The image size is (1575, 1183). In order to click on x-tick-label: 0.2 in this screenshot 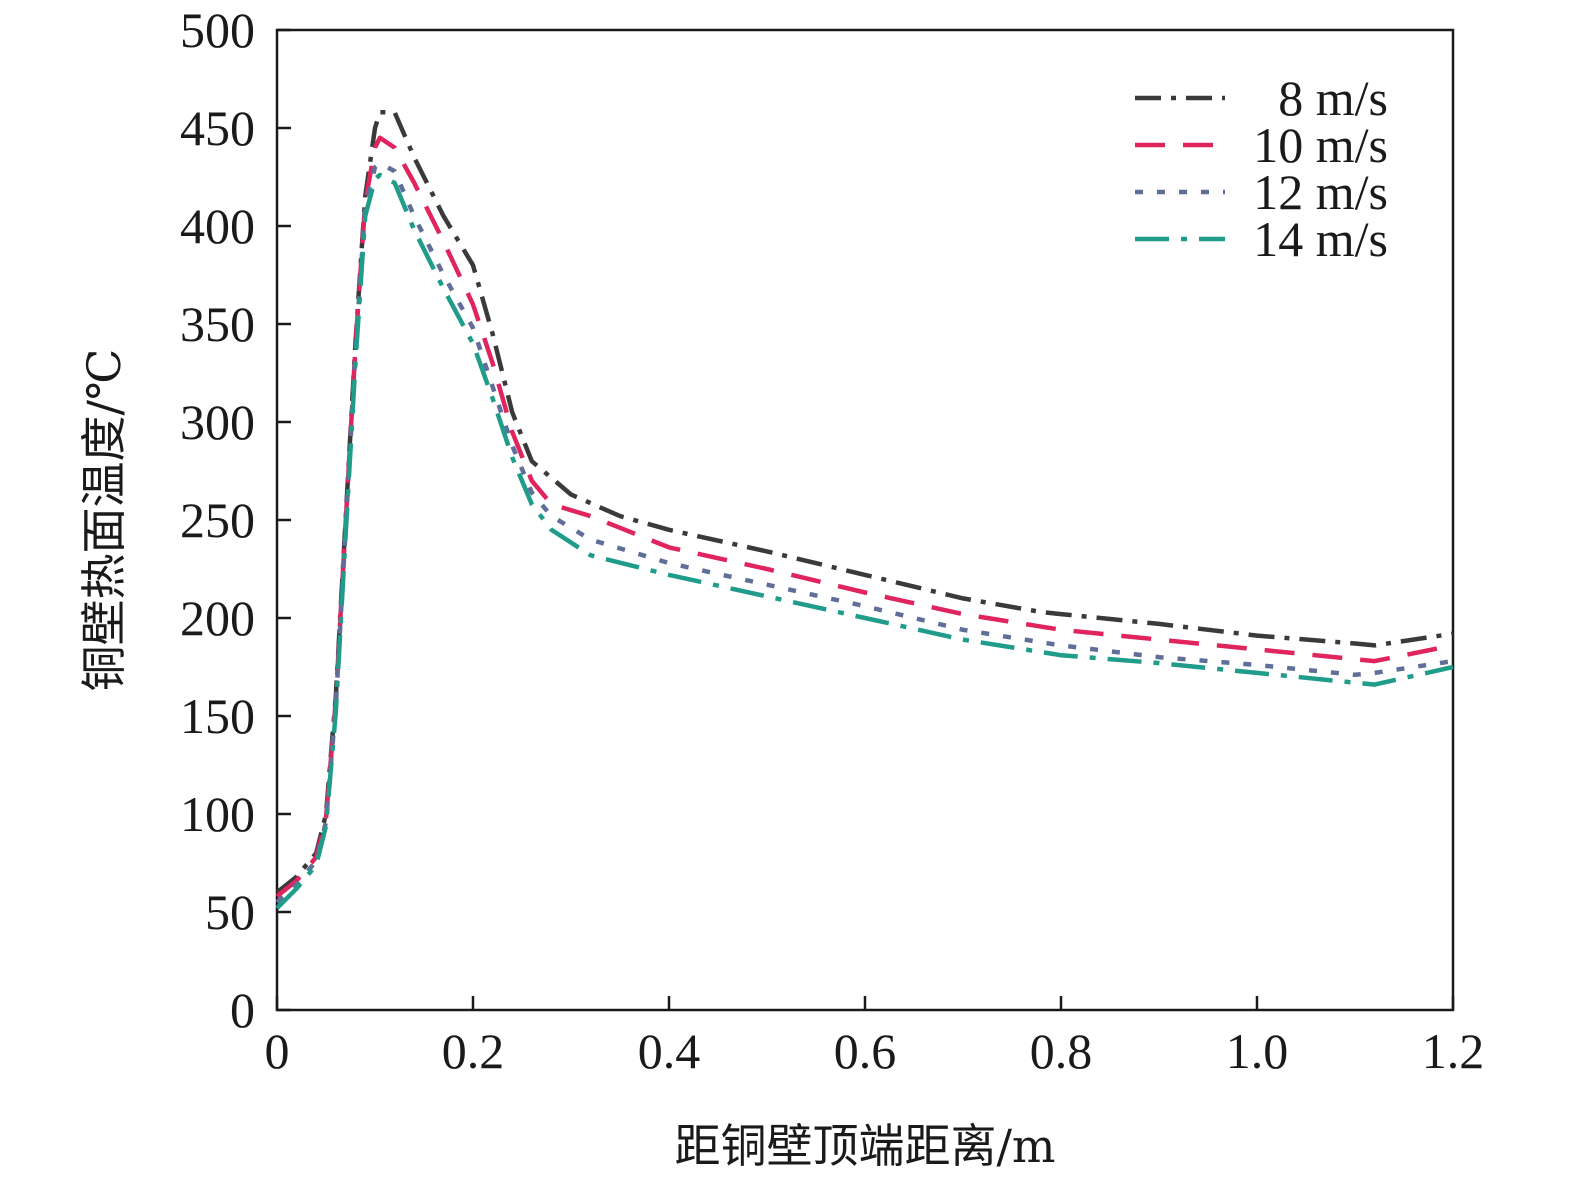, I will do `click(473, 1051)`.